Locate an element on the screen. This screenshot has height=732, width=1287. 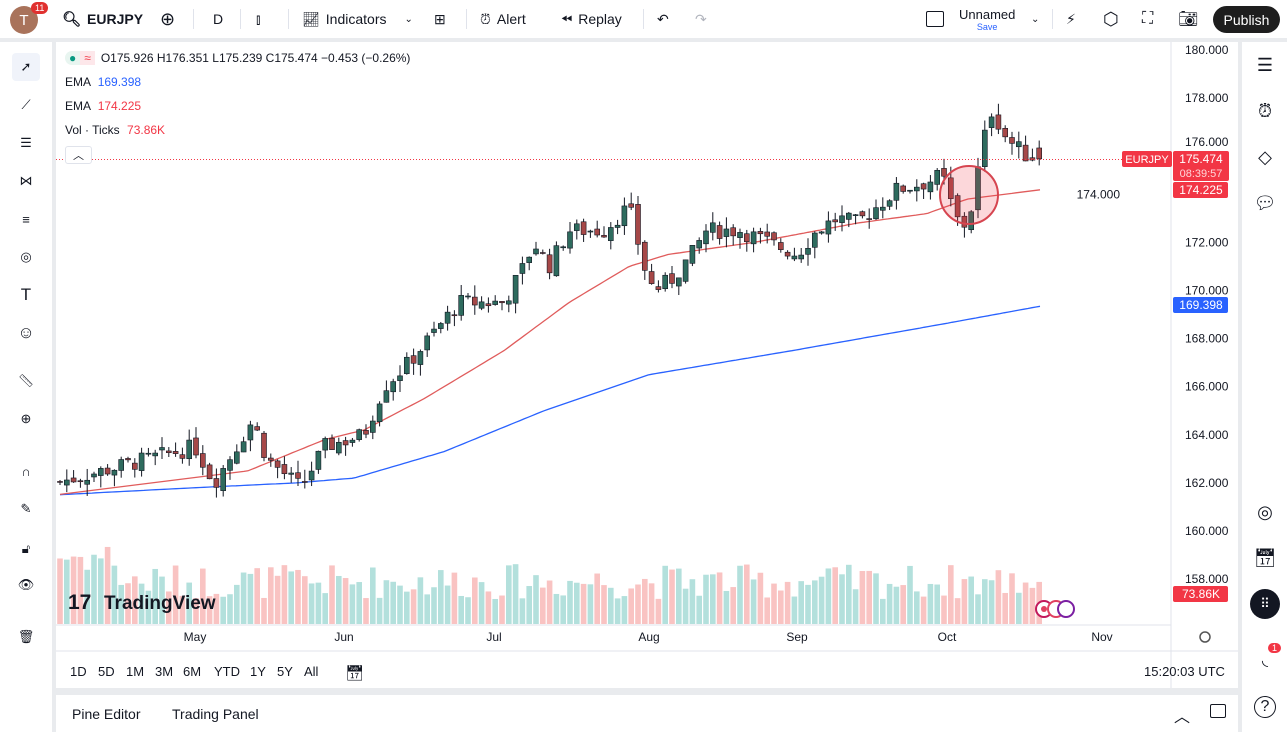
compare-symbol-button: ⊕ is located at coordinates (167, 19).